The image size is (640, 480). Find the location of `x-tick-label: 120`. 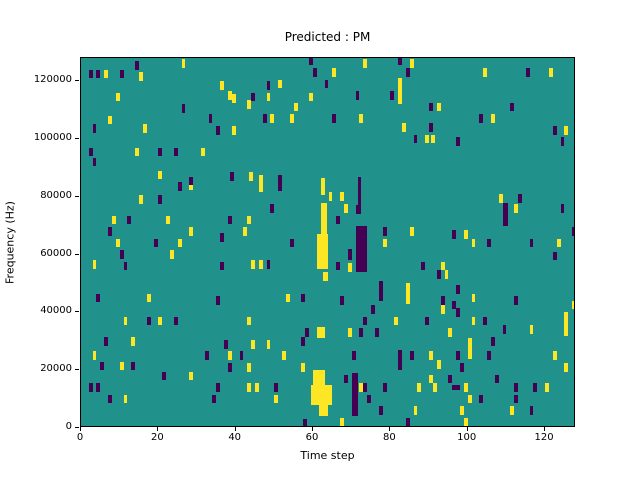

x-tick-label: 120 is located at coordinates (544, 437).